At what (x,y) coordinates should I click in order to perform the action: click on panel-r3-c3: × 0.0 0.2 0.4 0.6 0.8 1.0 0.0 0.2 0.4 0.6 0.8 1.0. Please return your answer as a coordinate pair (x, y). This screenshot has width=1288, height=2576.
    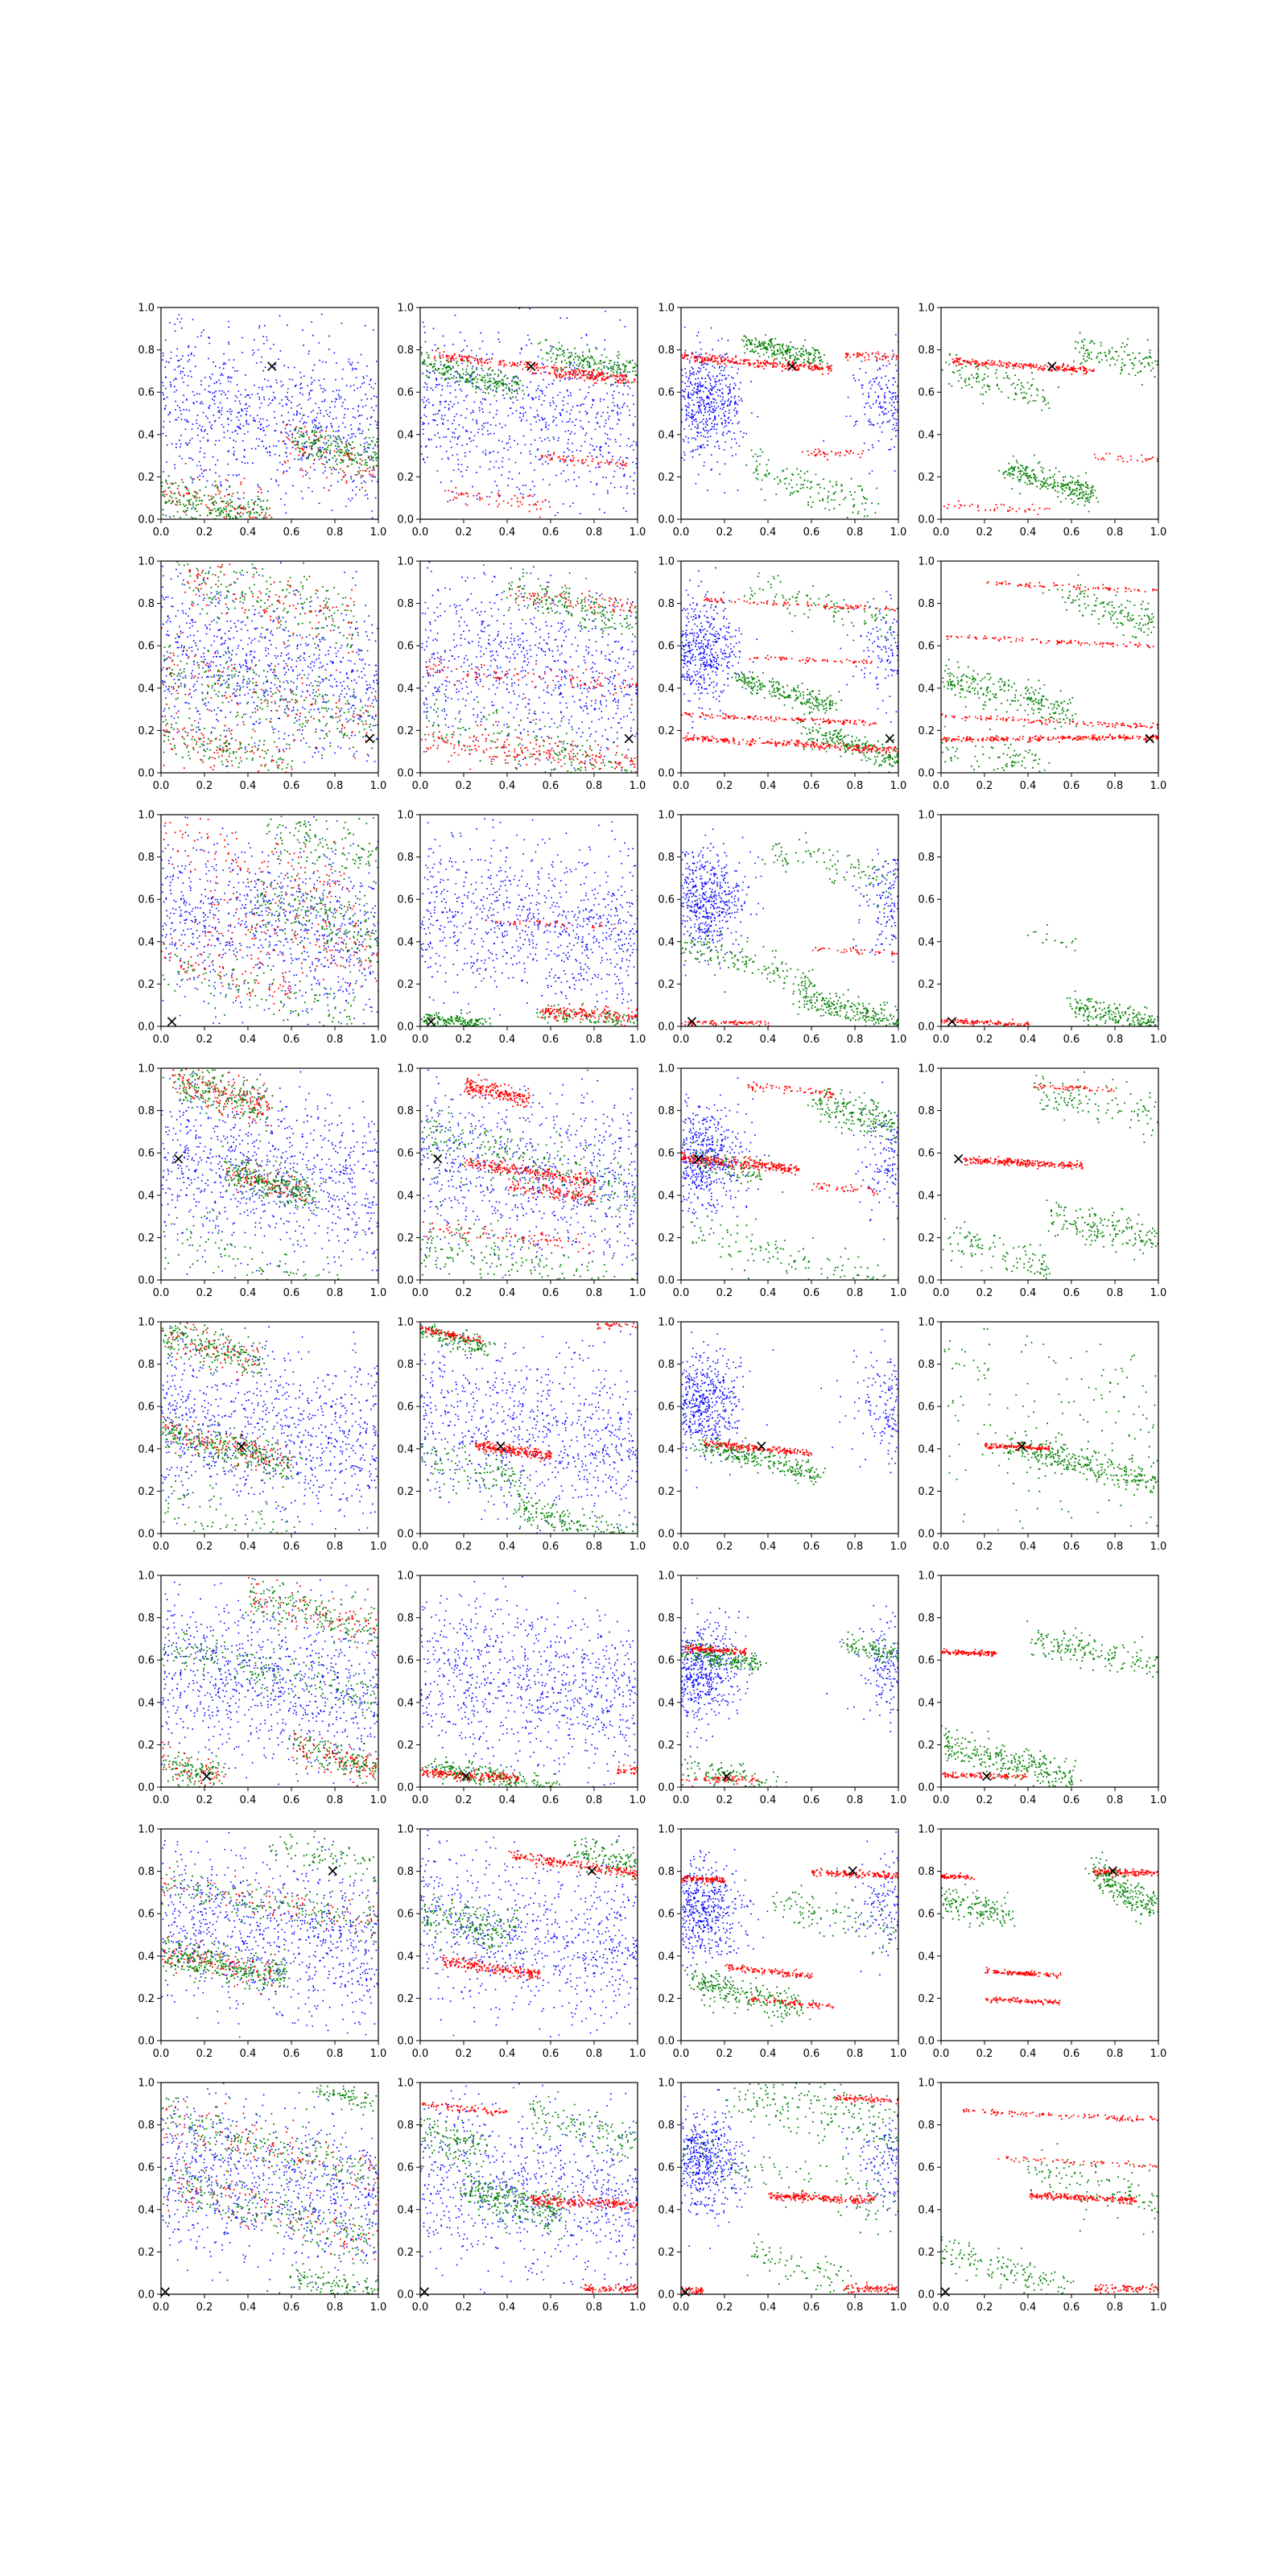
    Looking at the image, I should click on (1042, 1181).